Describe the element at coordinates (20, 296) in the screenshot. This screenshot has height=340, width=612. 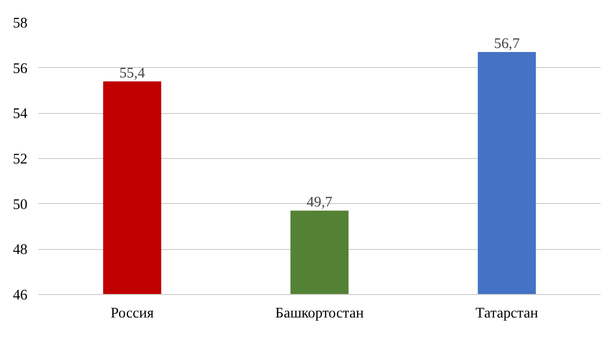
I see `y-tick-label: 46` at that location.